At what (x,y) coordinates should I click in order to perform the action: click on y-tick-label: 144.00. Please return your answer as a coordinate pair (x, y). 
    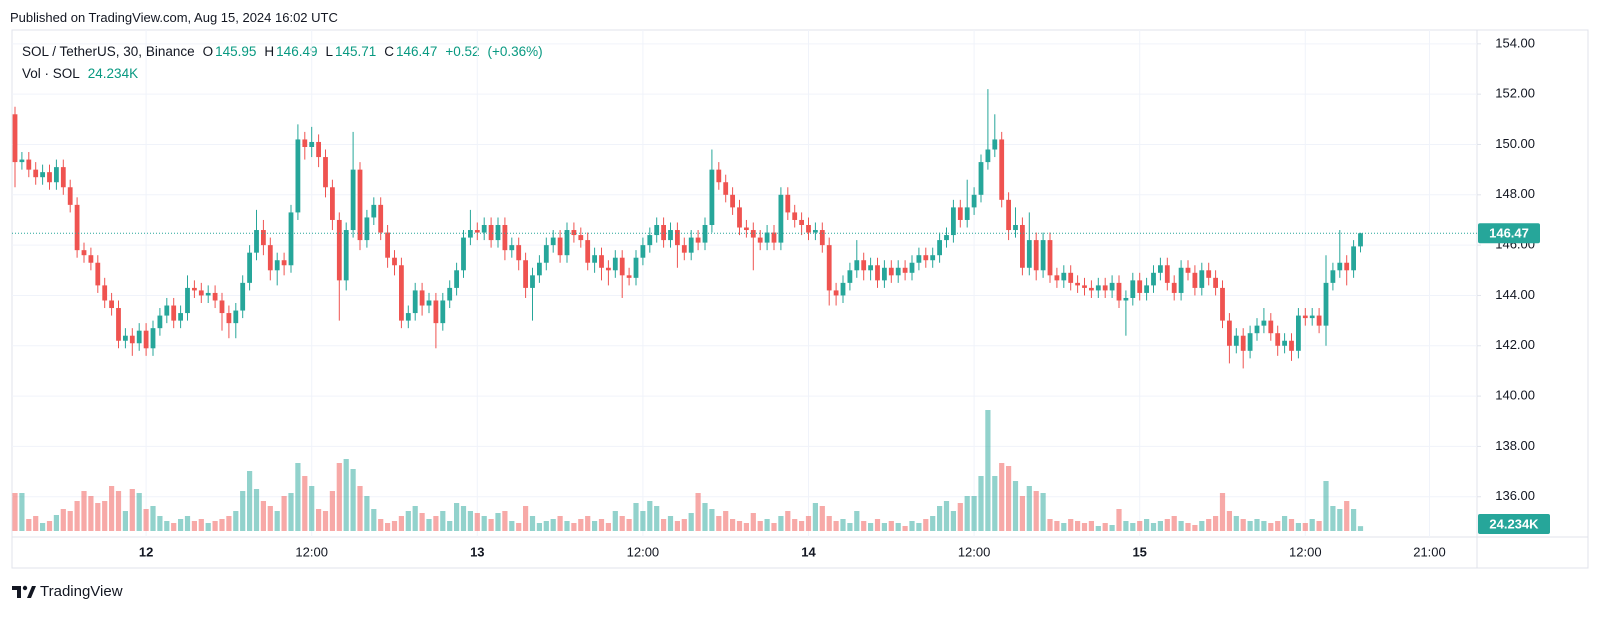
    Looking at the image, I should click on (1515, 294).